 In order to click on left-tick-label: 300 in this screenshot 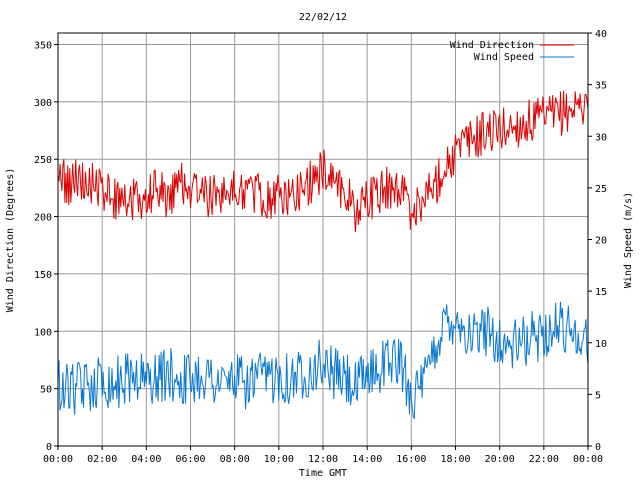, I will do `click(43, 103)`.